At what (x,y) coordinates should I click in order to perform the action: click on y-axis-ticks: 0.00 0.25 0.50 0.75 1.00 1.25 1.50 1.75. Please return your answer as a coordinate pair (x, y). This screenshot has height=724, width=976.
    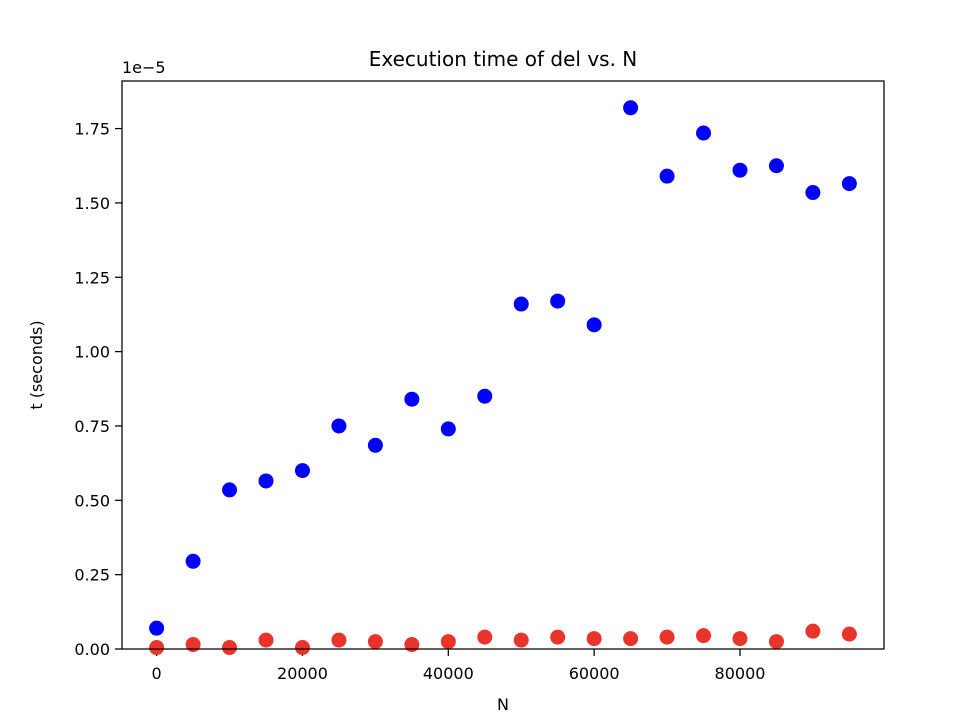
    Looking at the image, I should click on (98, 389).